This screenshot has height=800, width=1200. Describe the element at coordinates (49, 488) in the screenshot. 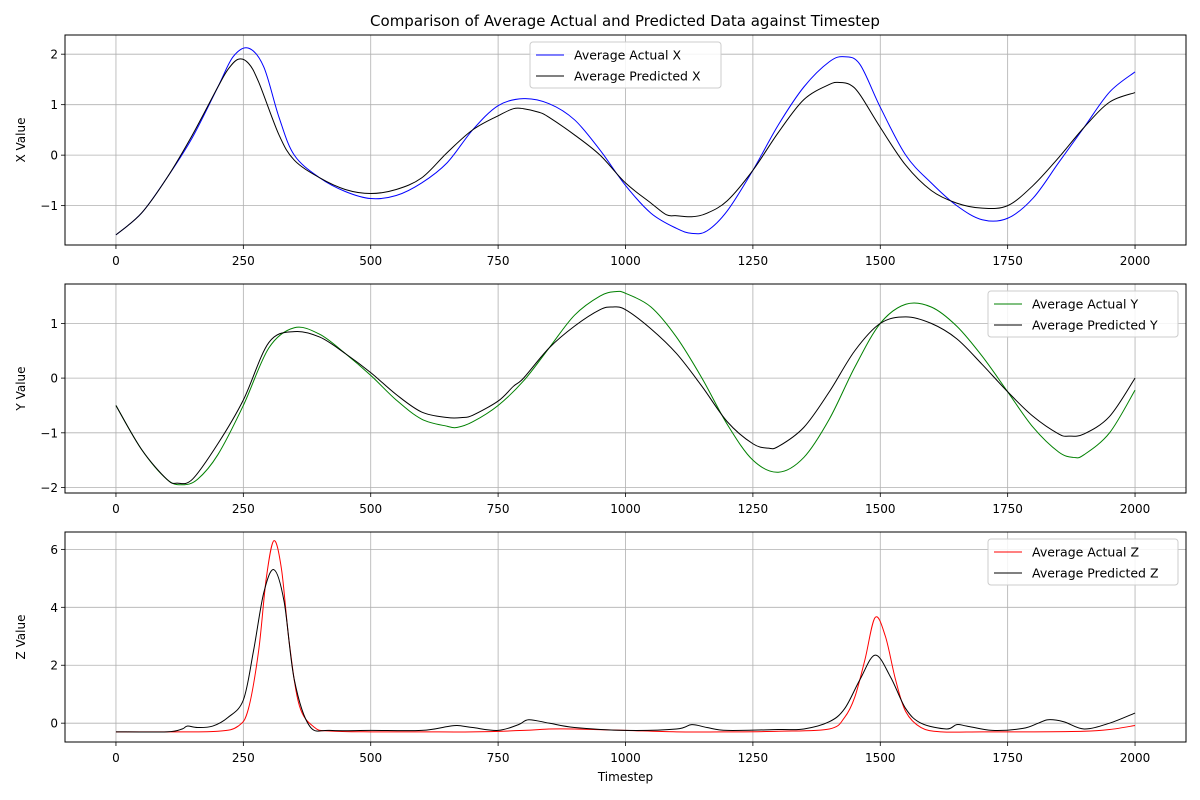

I see `y-tick-label: −2` at that location.